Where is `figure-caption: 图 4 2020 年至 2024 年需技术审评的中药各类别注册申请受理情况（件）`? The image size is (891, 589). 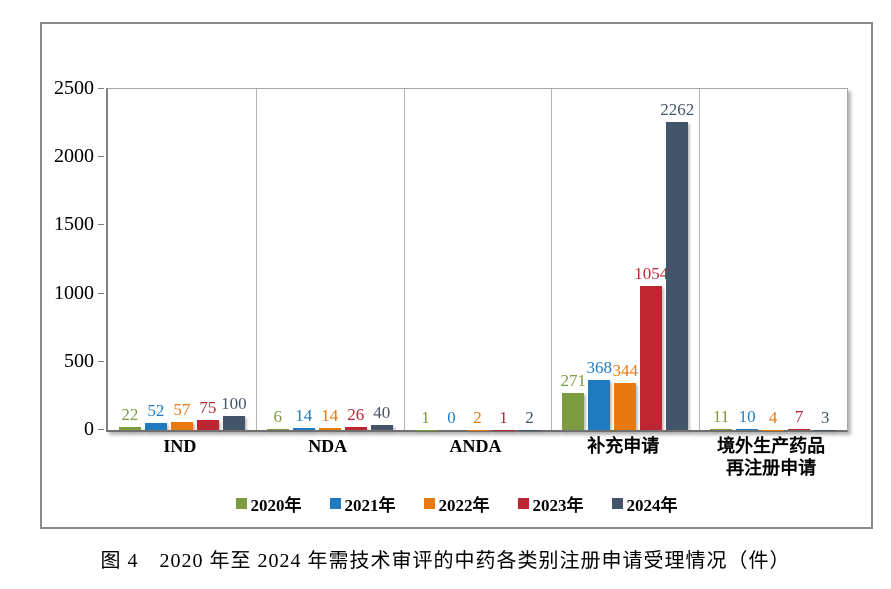
figure-caption: 图 4 2020 年至 2024 年需技术审评的中药各类别注册申请受理情况（件） is located at coordinates (445, 561).